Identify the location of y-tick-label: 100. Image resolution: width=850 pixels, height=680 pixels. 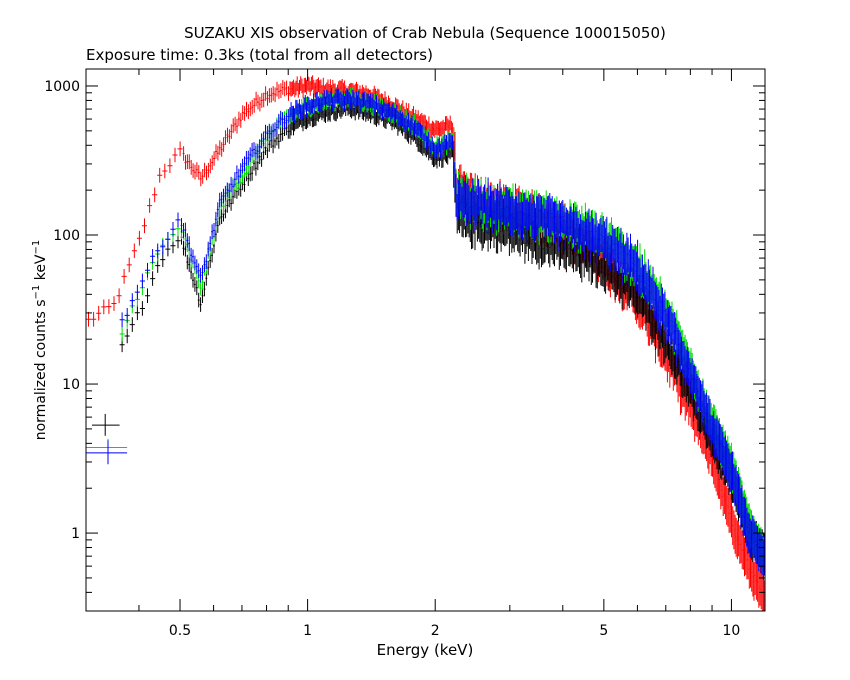
(66, 236).